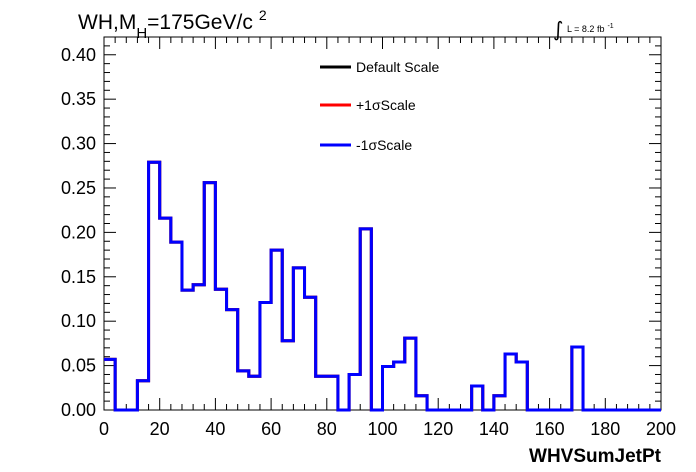 The height and width of the screenshot is (472, 696). Describe the element at coordinates (78, 410) in the screenshot. I see `y-tick-label: 0.00` at that location.